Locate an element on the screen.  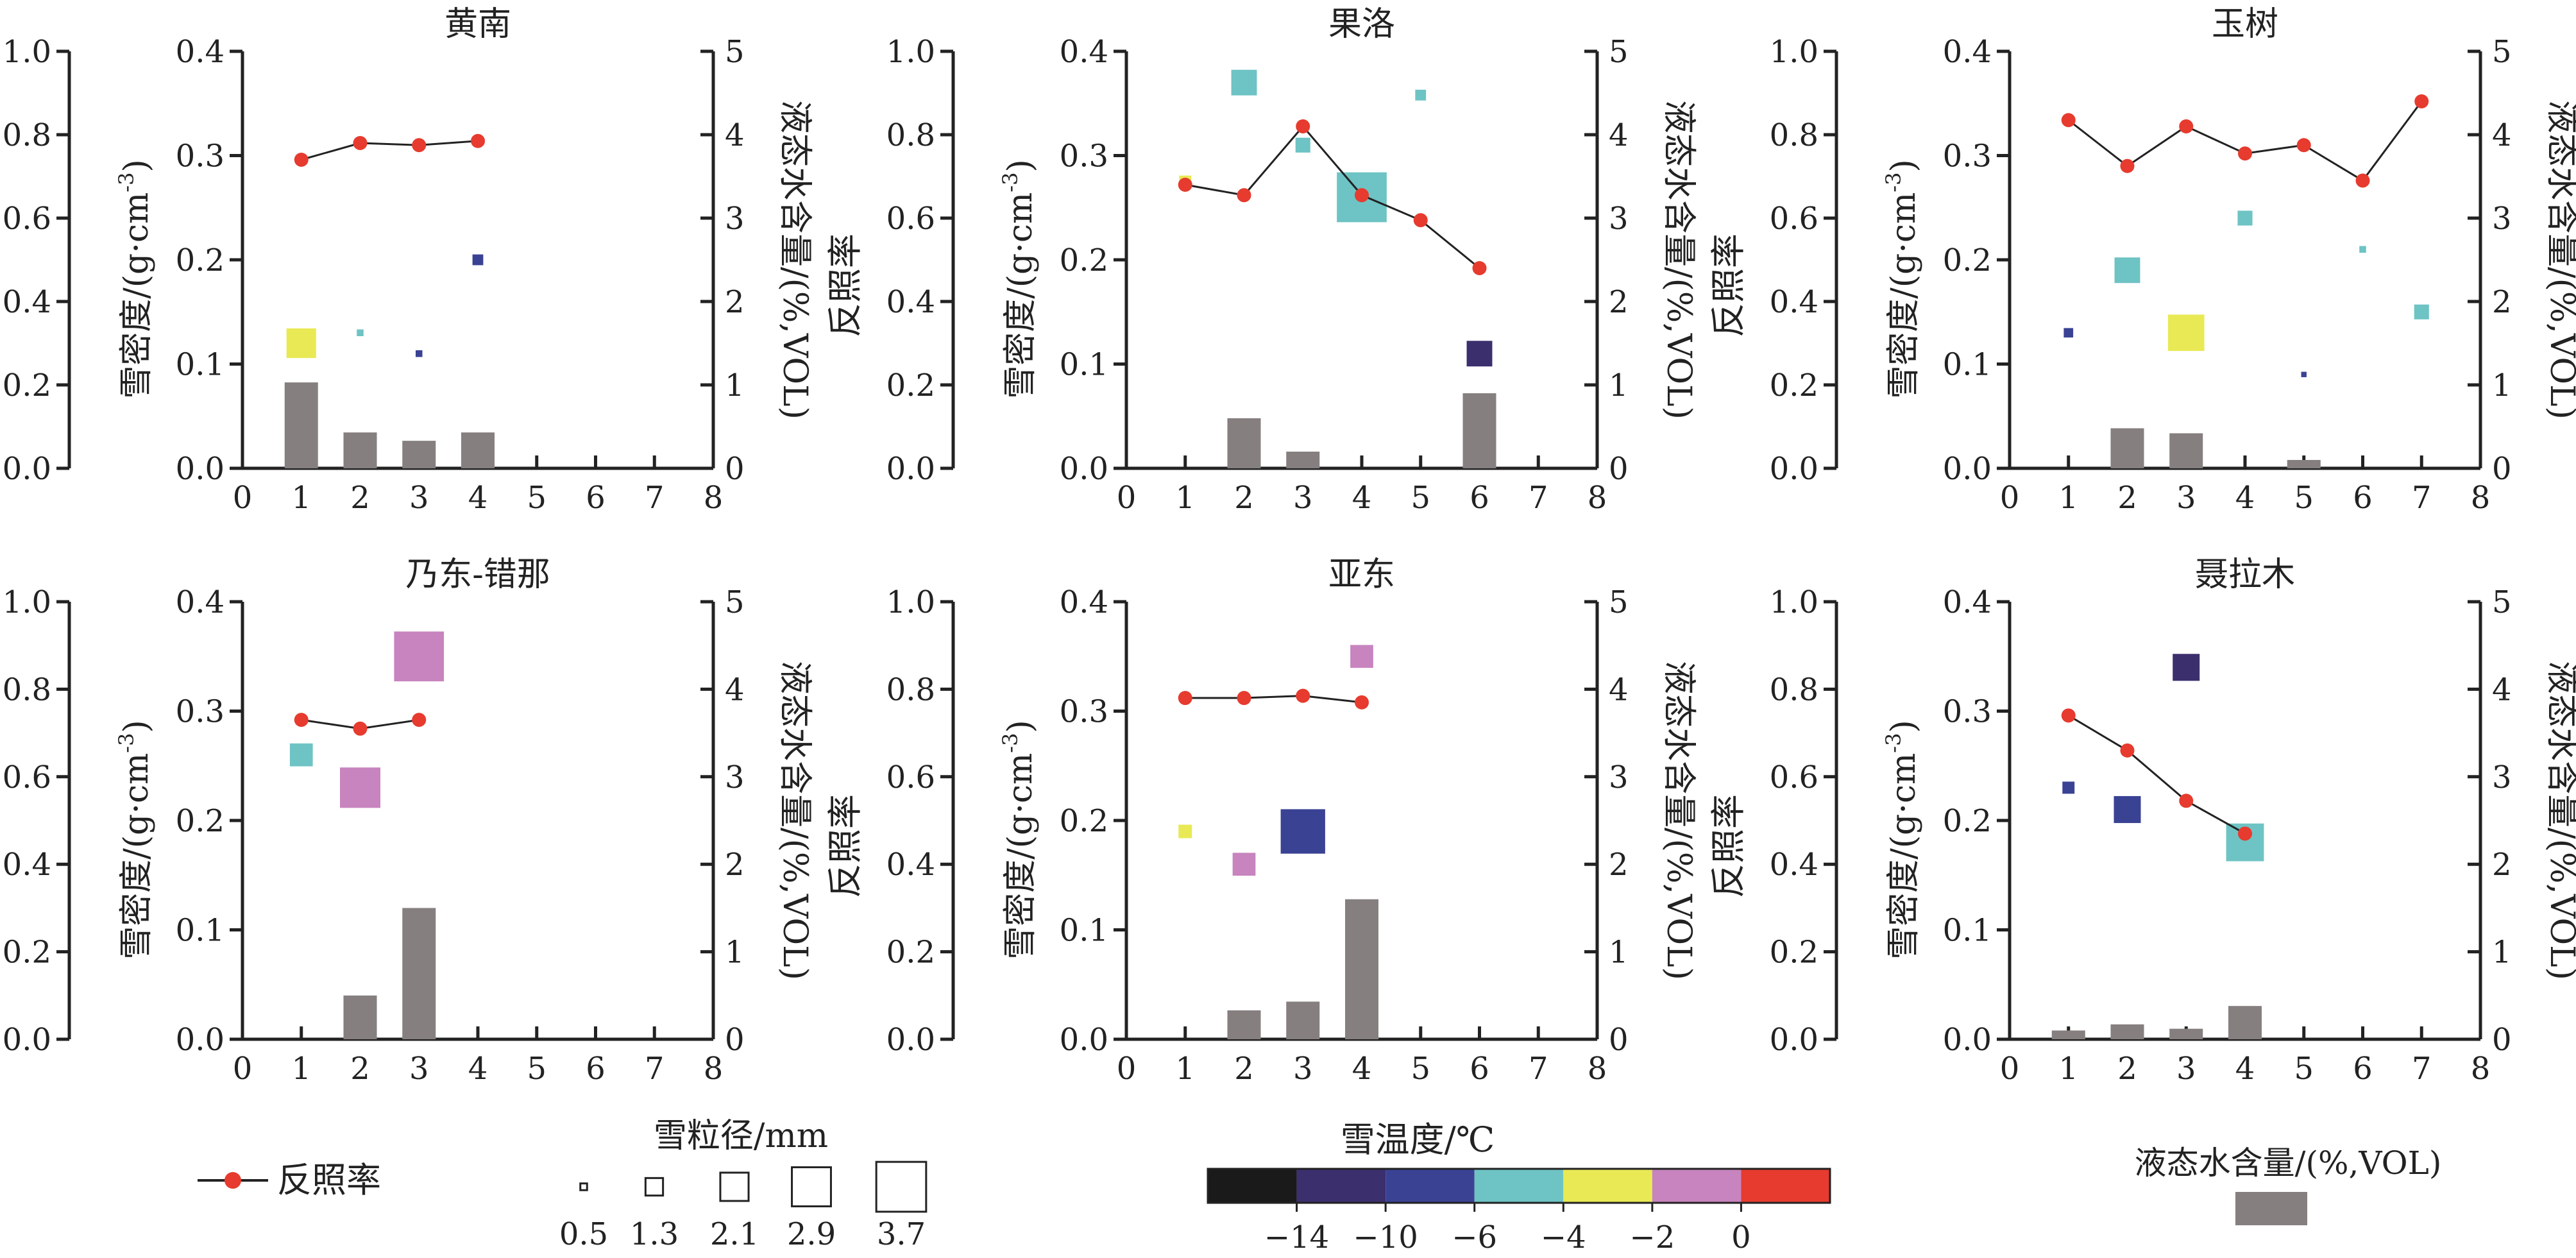
lwc-tick-label: 2 is located at coordinates (2502, 302).